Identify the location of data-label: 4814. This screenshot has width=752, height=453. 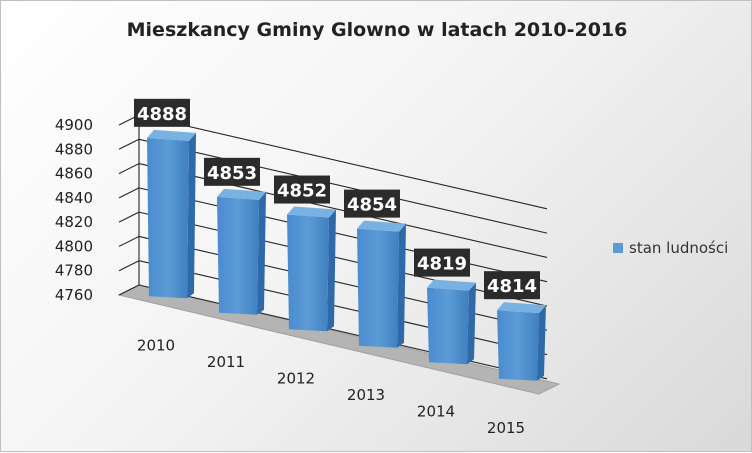
(512, 286).